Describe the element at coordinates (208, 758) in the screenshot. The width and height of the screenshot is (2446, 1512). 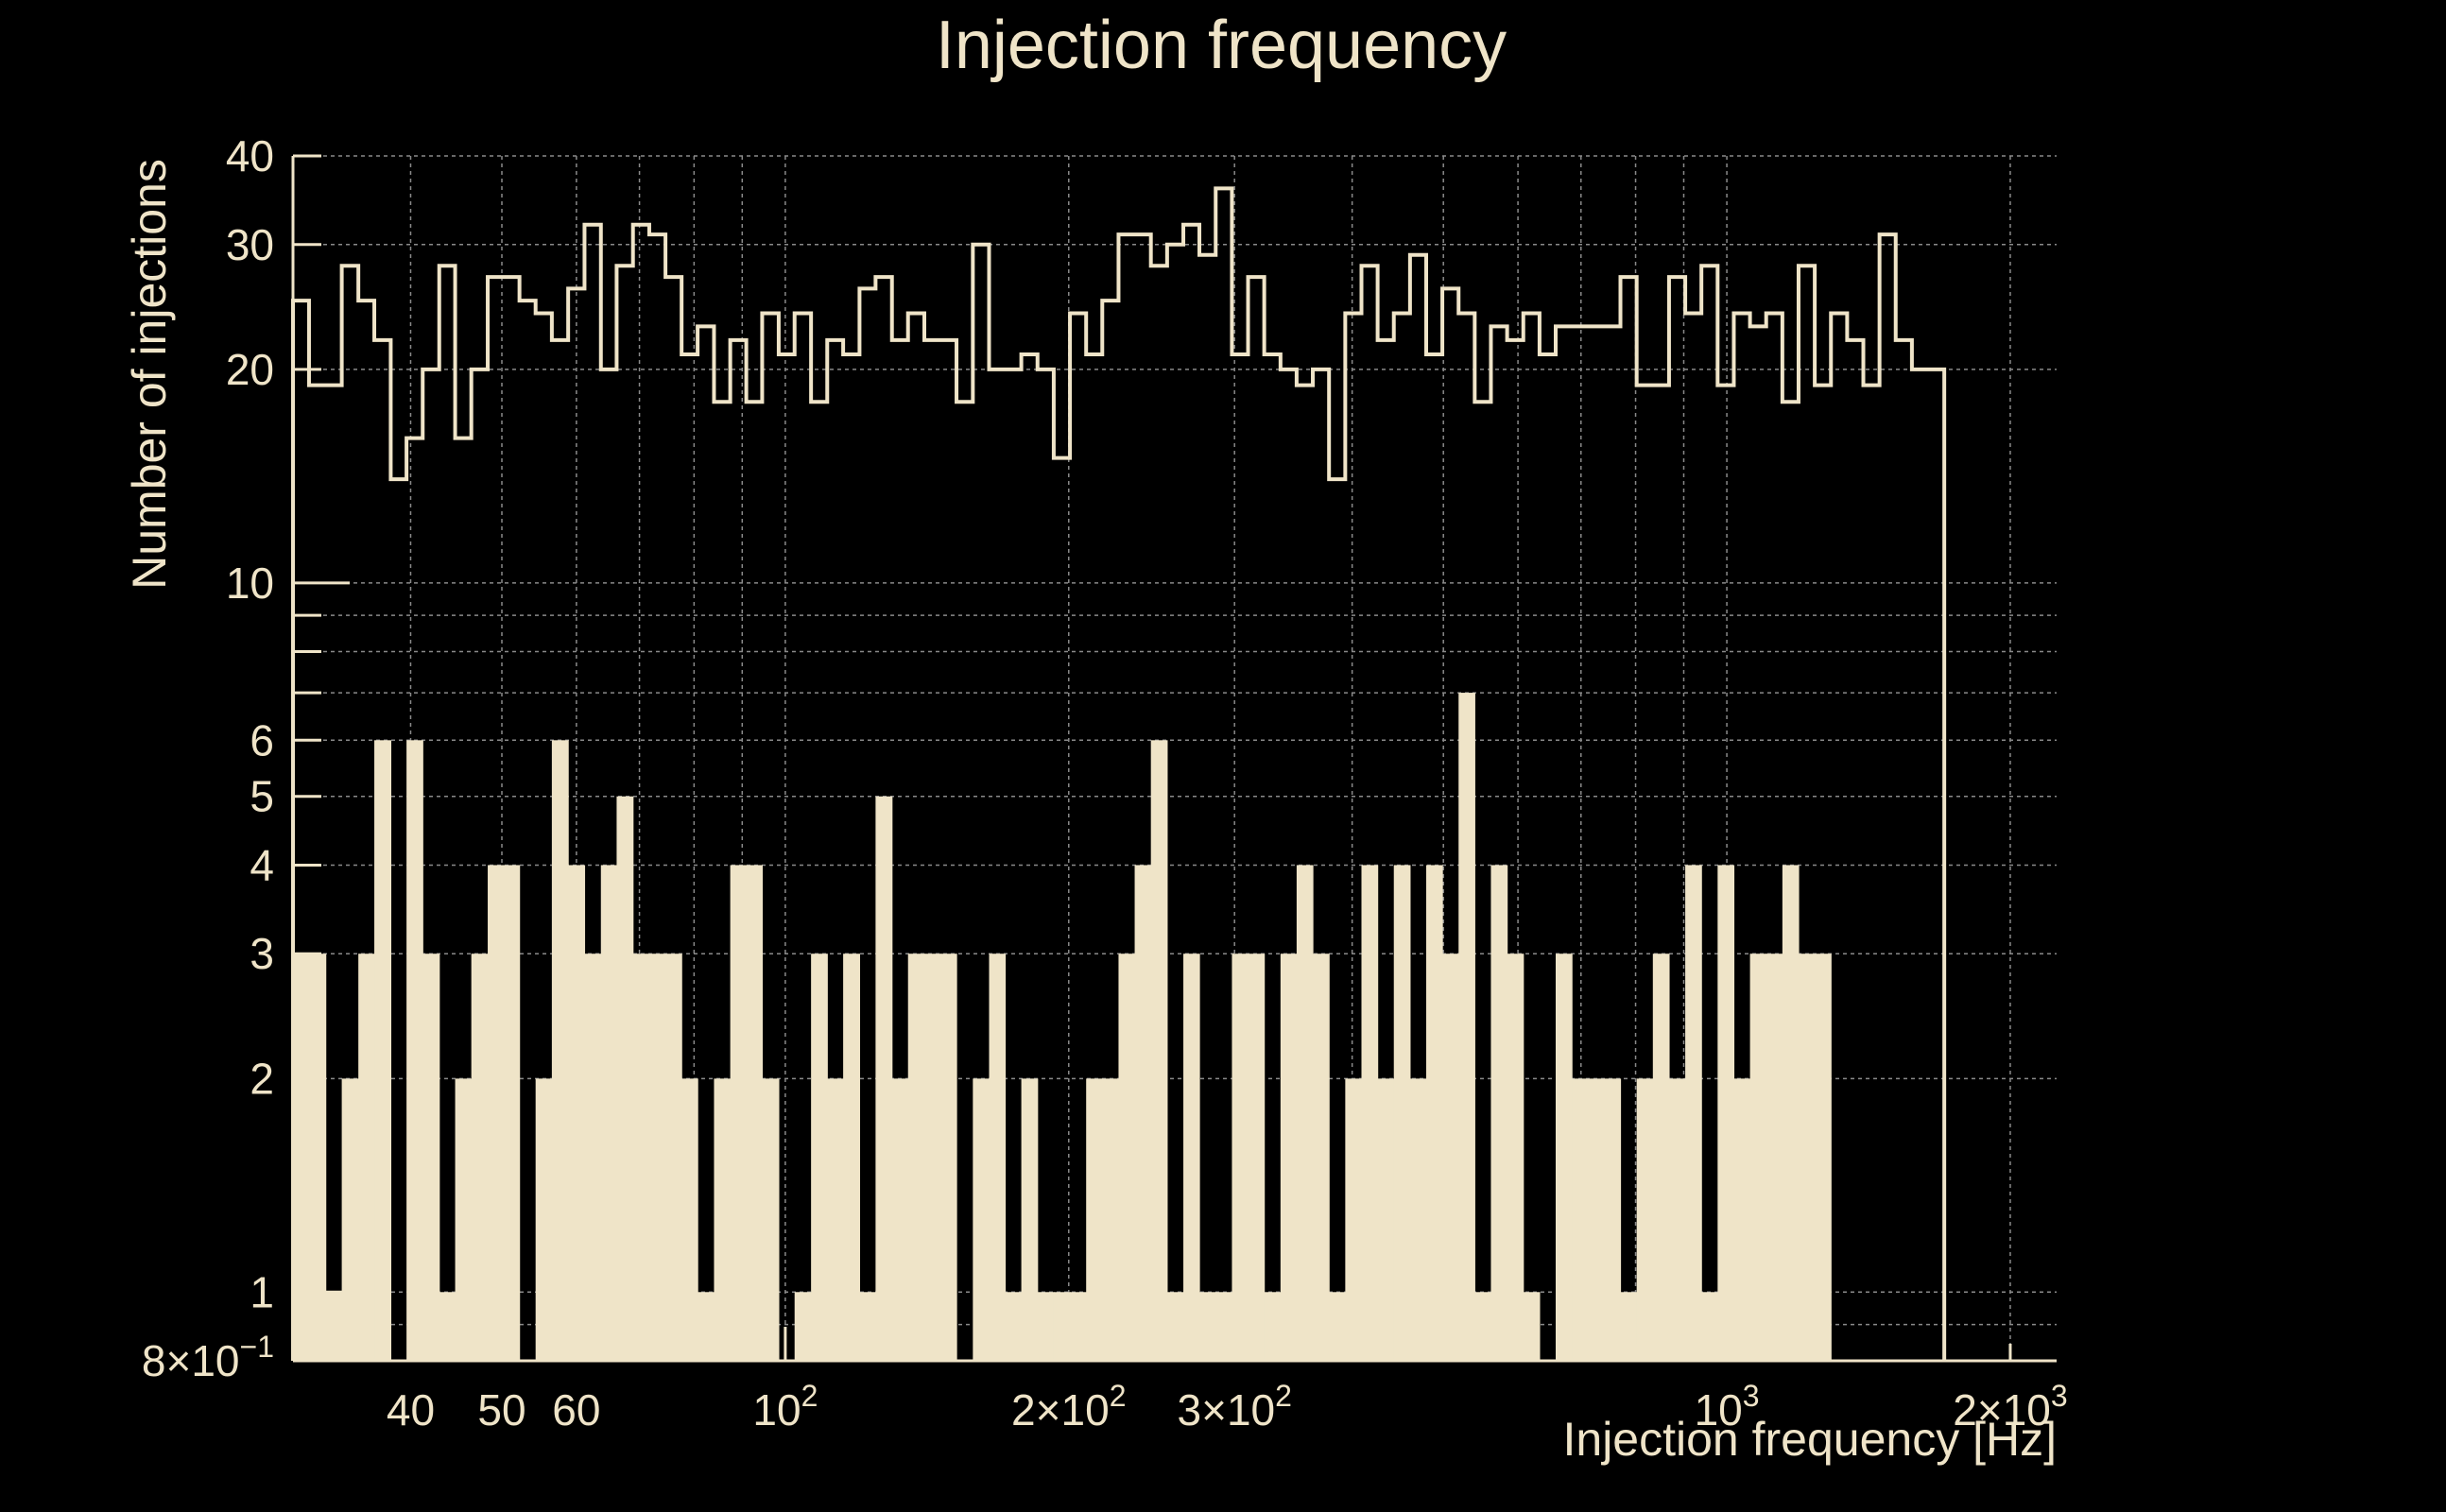
I see `y-tick-labels: 40 30 20 10 6 5 4 3 2 1 8×10⁻¹` at that location.